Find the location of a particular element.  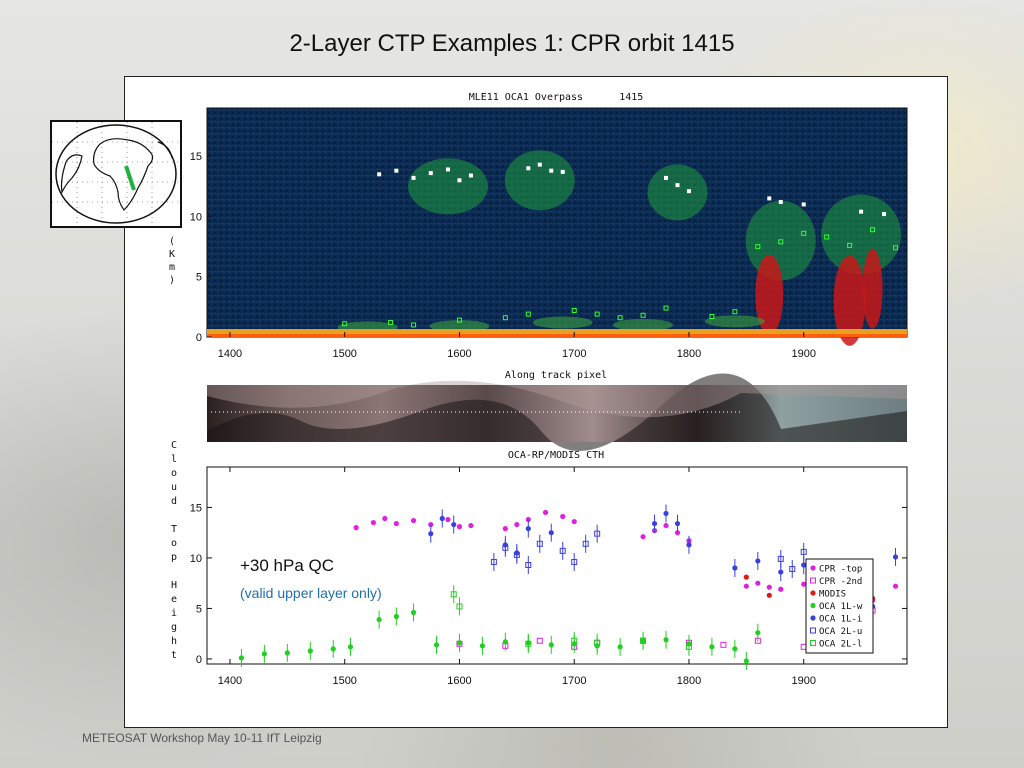

y-axis-label-char: o is located at coordinates (174, 473).